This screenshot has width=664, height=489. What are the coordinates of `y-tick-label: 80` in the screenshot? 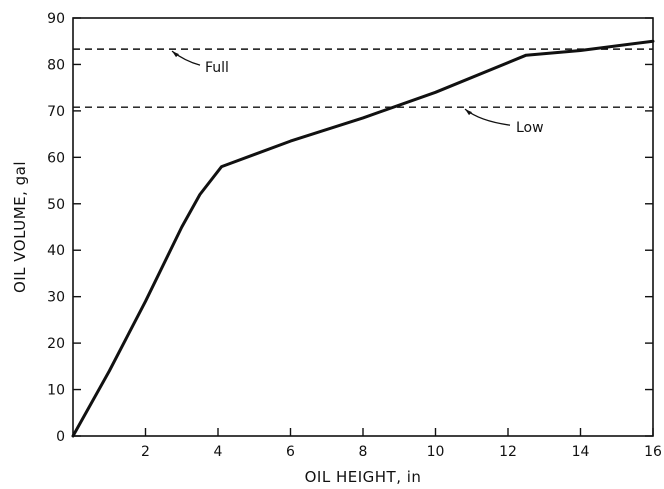 It's located at (56, 65).